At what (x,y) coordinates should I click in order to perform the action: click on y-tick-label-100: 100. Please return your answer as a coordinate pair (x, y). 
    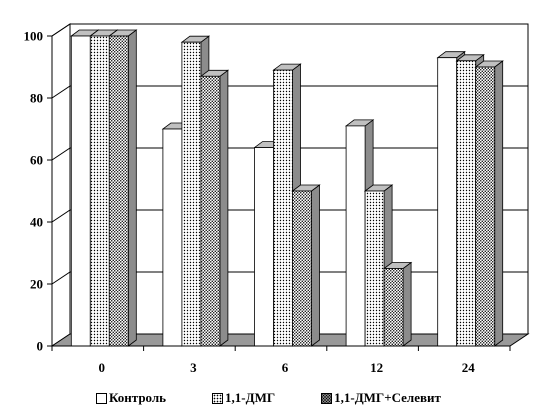
    Looking at the image, I should click on (34, 36).